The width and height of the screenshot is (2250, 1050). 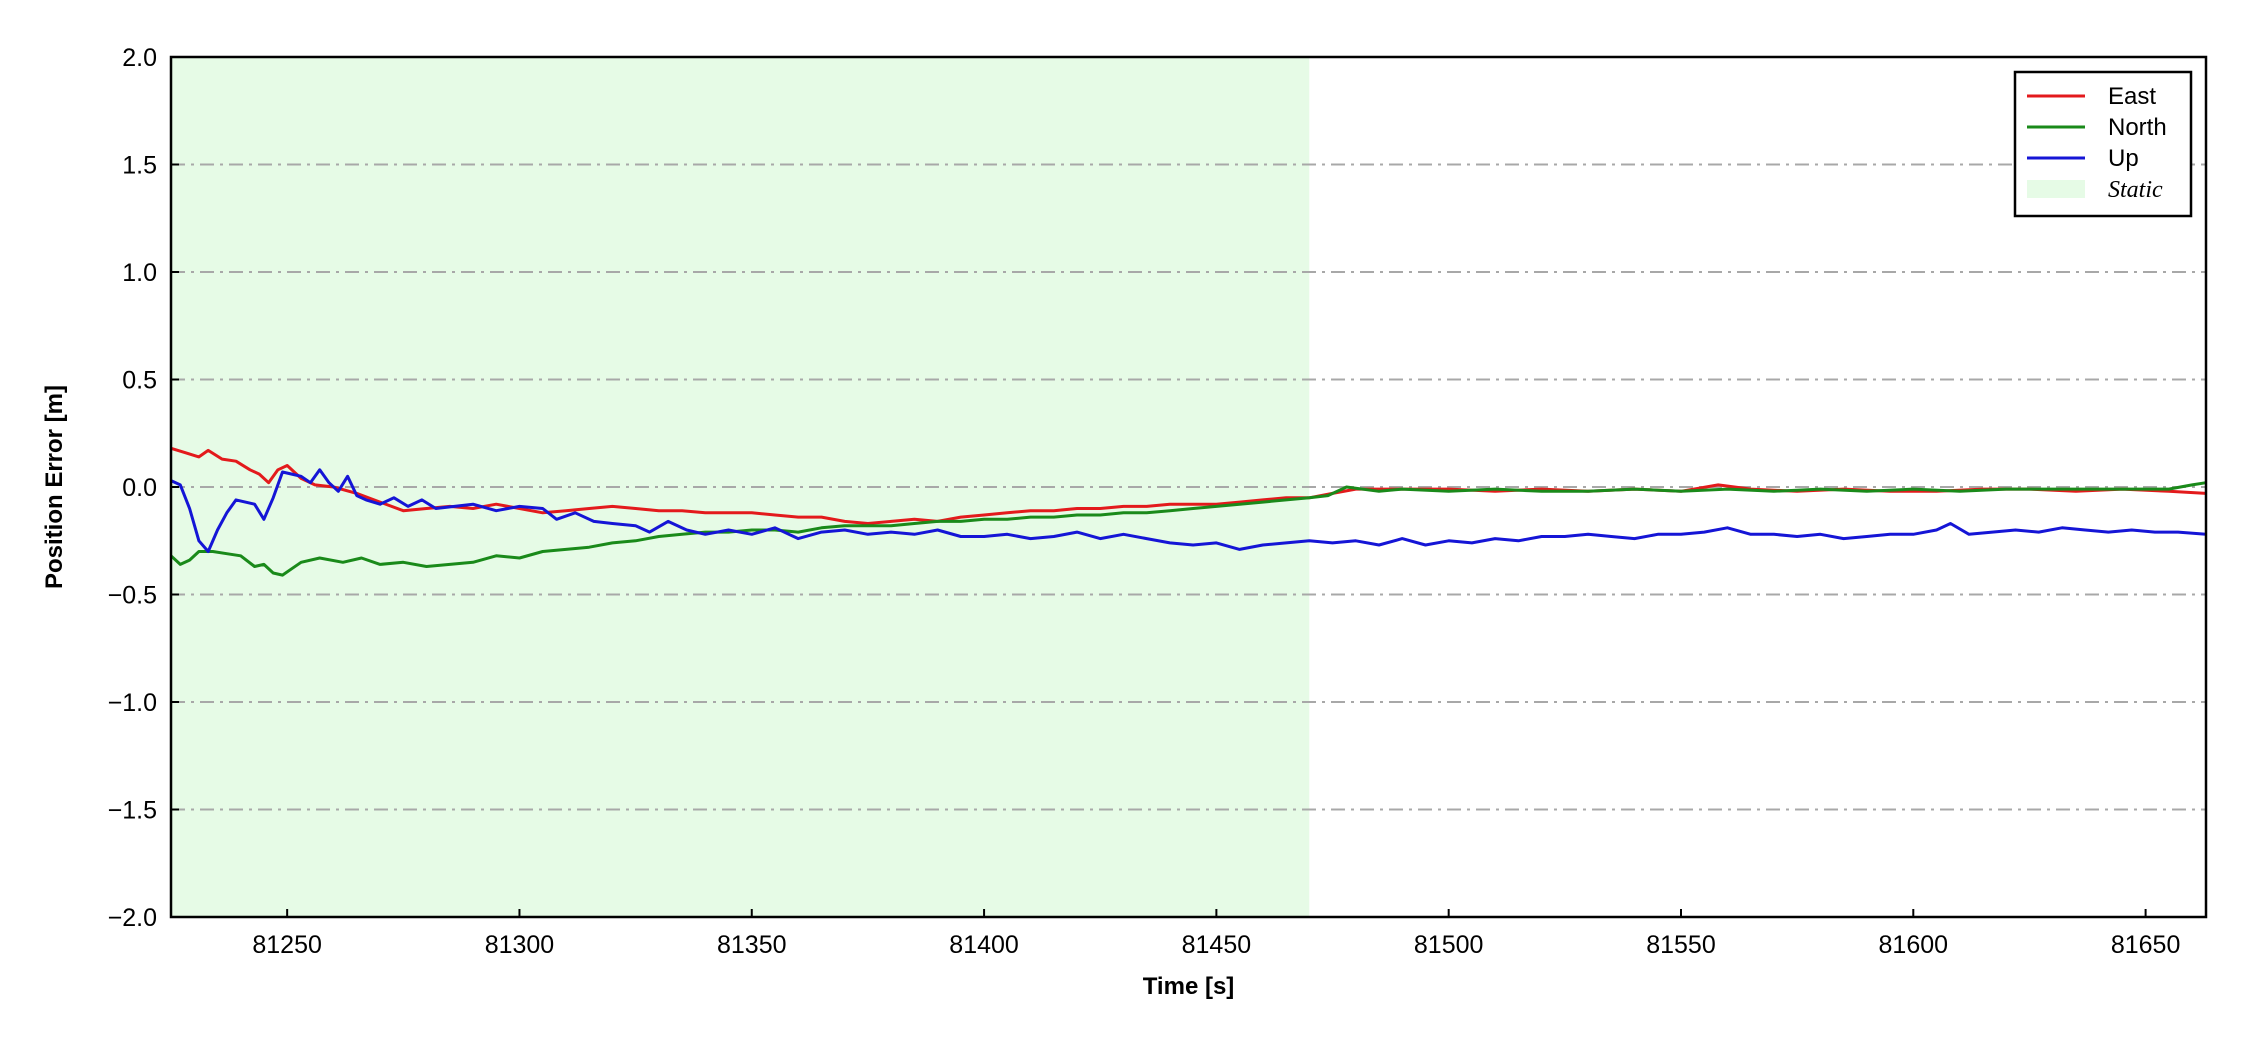 I want to click on y-tick-label: −2.0, so click(x=132, y=918).